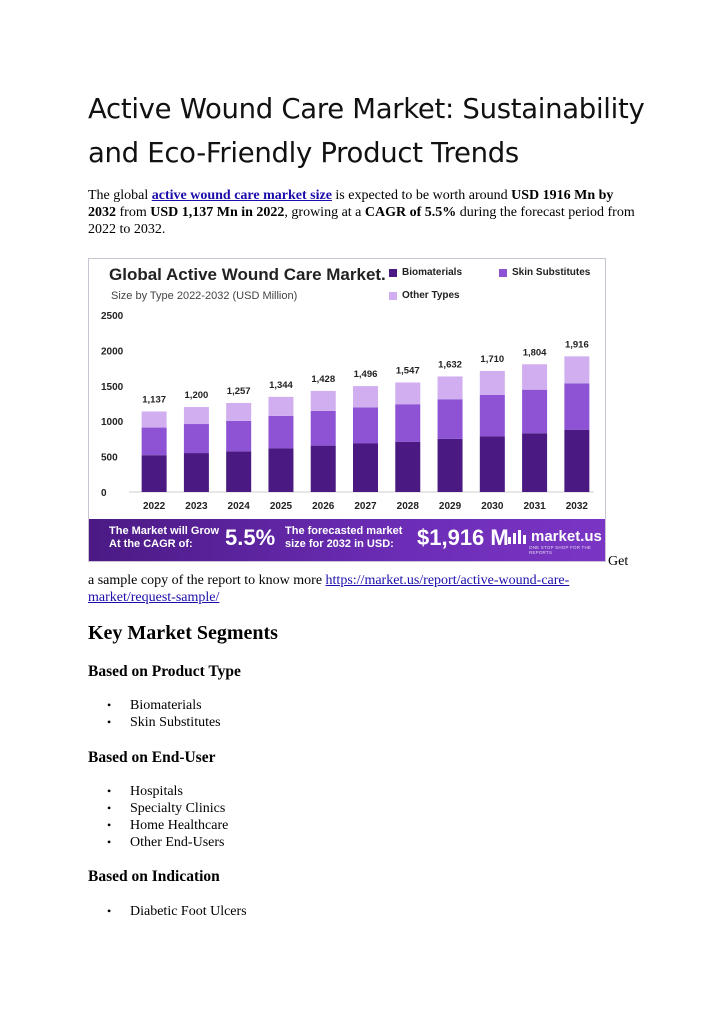  I want to click on intro-text-3: from, so click(133, 212).